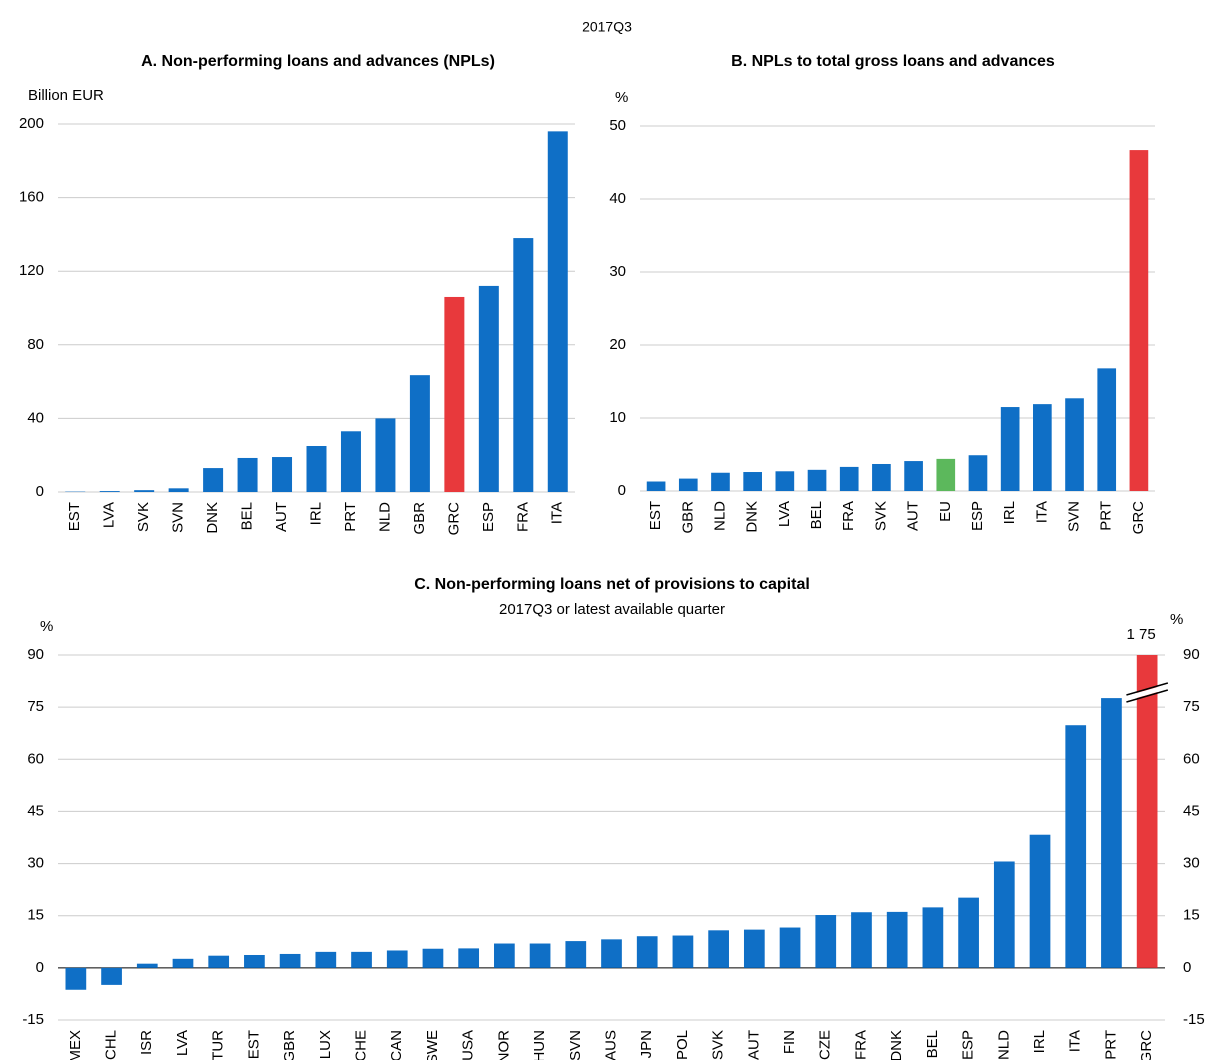 This screenshot has width=1214, height=1060. Describe the element at coordinates (31, 197) in the screenshot. I see `y-tick-label: 160` at that location.